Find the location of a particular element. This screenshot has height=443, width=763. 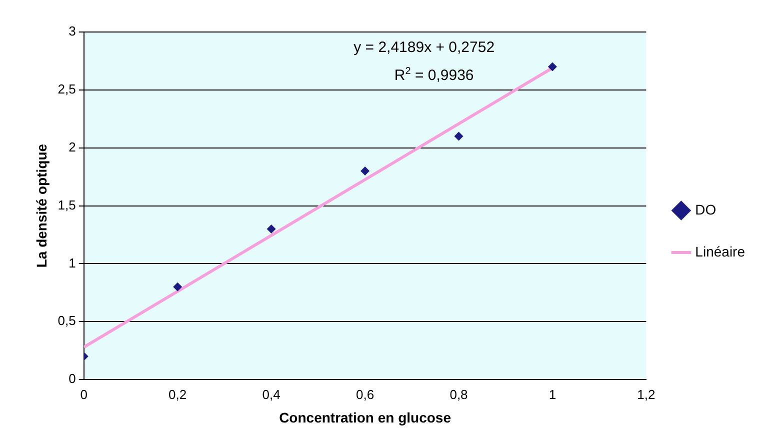

x-tick-label: 0,4 is located at coordinates (271, 394).